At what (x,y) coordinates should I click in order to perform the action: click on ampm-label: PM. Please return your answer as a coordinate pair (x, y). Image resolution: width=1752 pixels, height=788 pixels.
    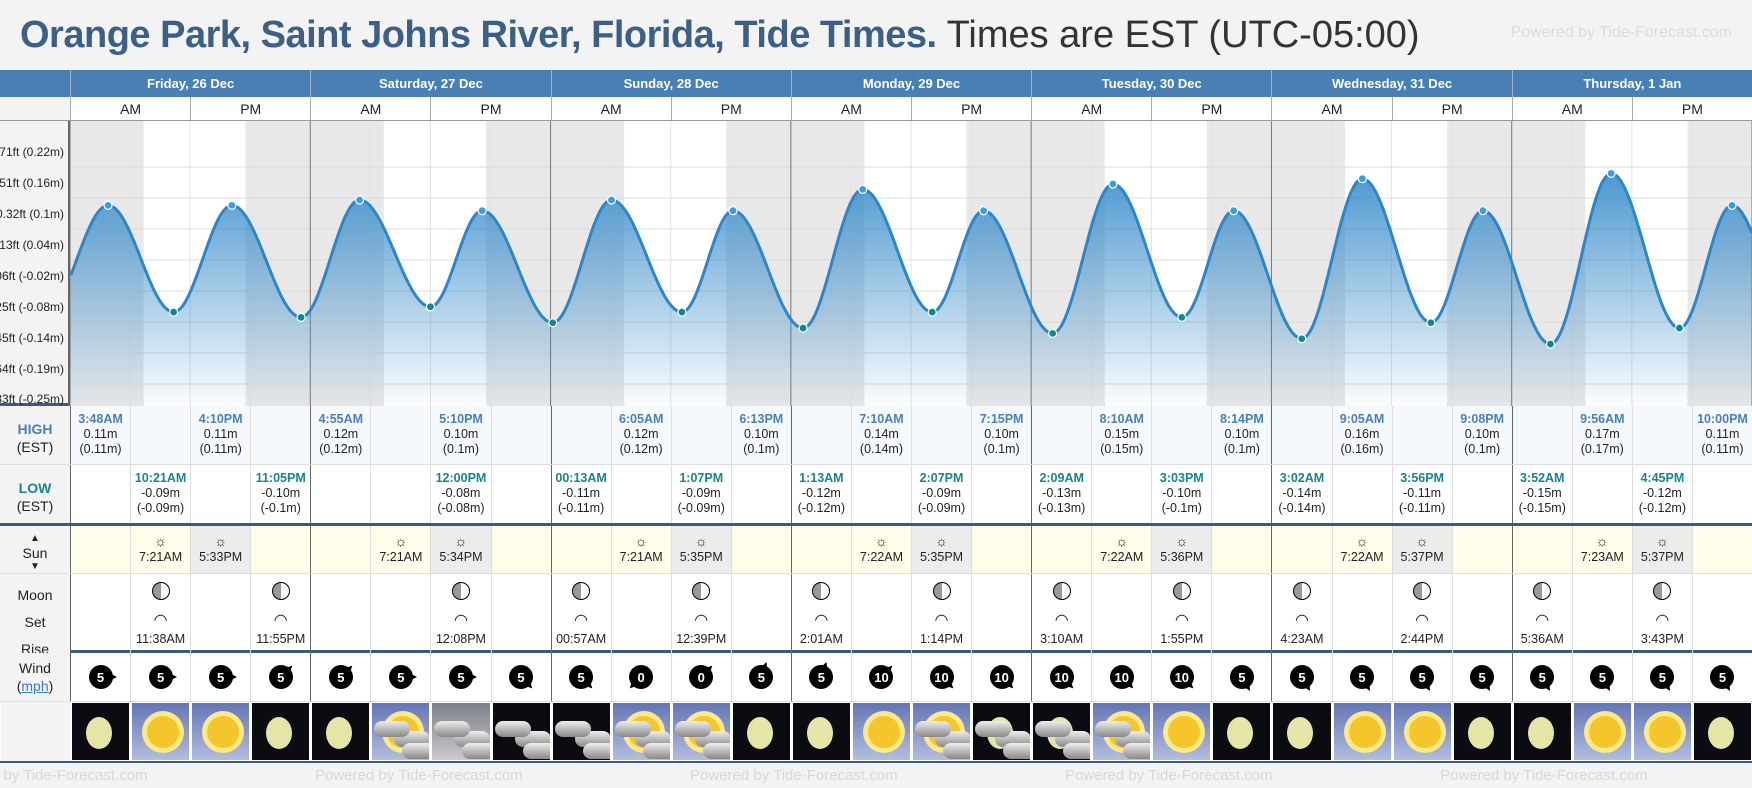
    Looking at the image, I should click on (1211, 108).